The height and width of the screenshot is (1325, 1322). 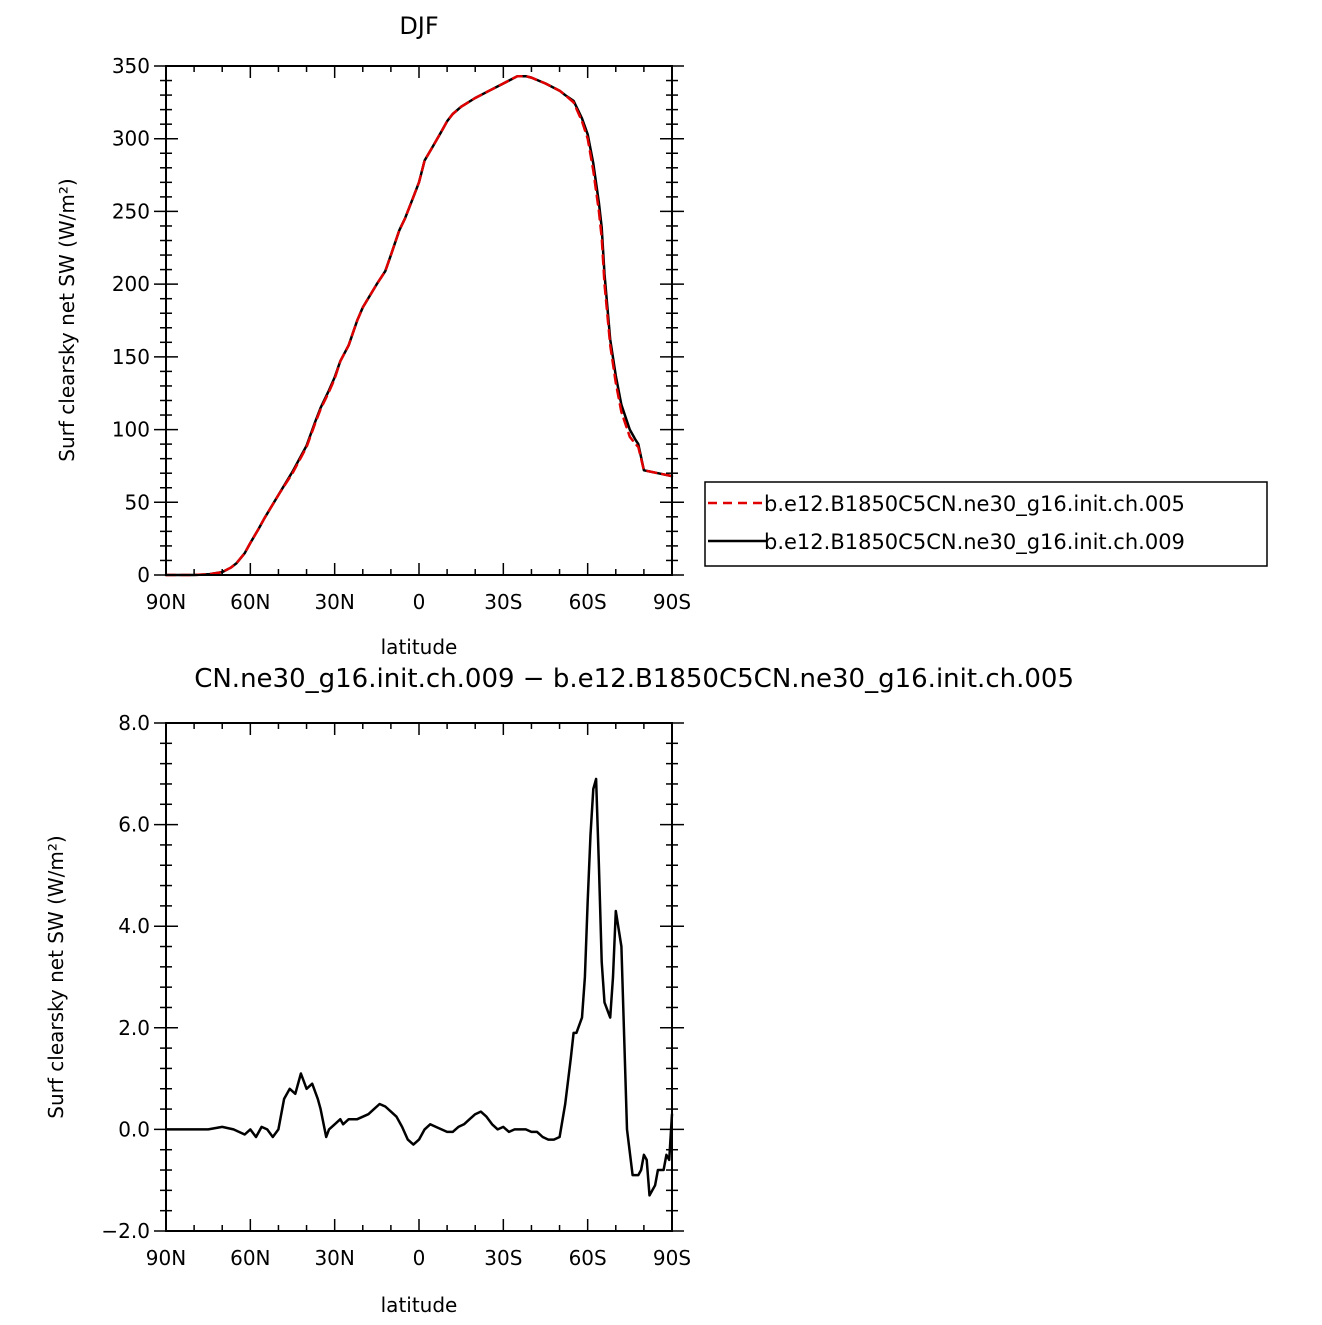 What do you see at coordinates (672, 1258) in the screenshot?
I see `bottom-chart-x-tick-label: 90S` at bounding box center [672, 1258].